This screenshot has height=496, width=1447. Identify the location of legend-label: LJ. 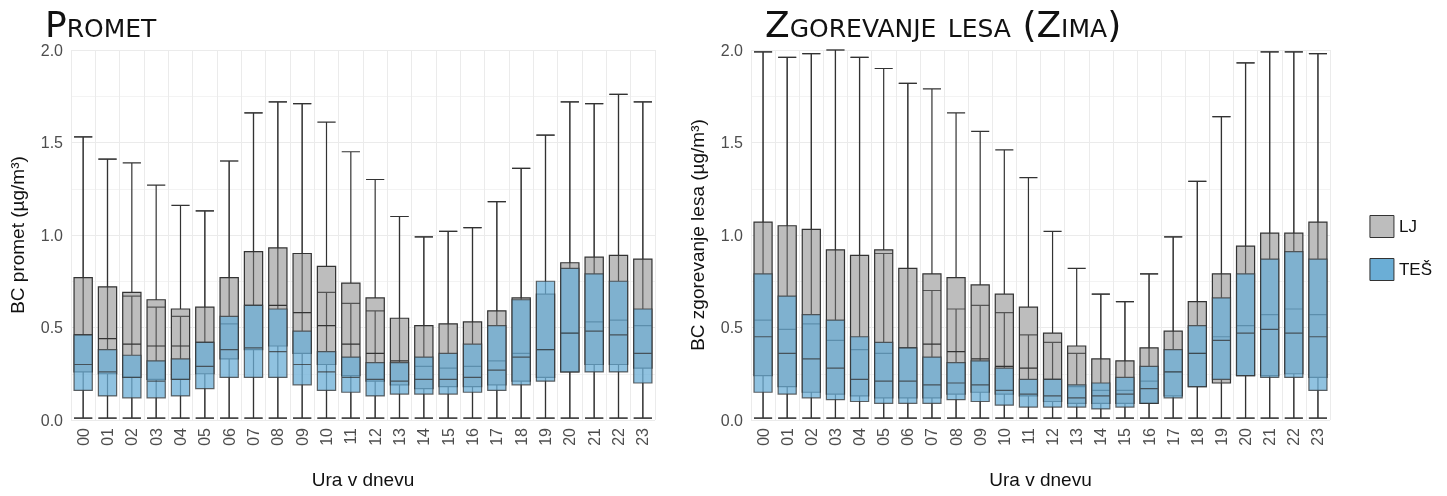
(1407, 226).